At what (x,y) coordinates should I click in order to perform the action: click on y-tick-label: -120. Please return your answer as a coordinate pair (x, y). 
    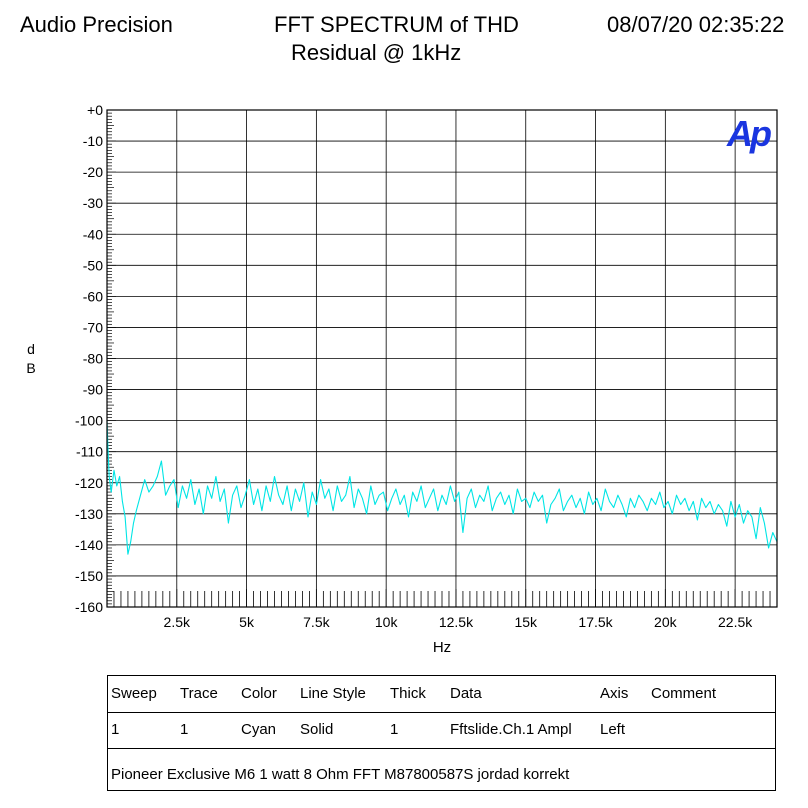
    Looking at the image, I should click on (89, 483).